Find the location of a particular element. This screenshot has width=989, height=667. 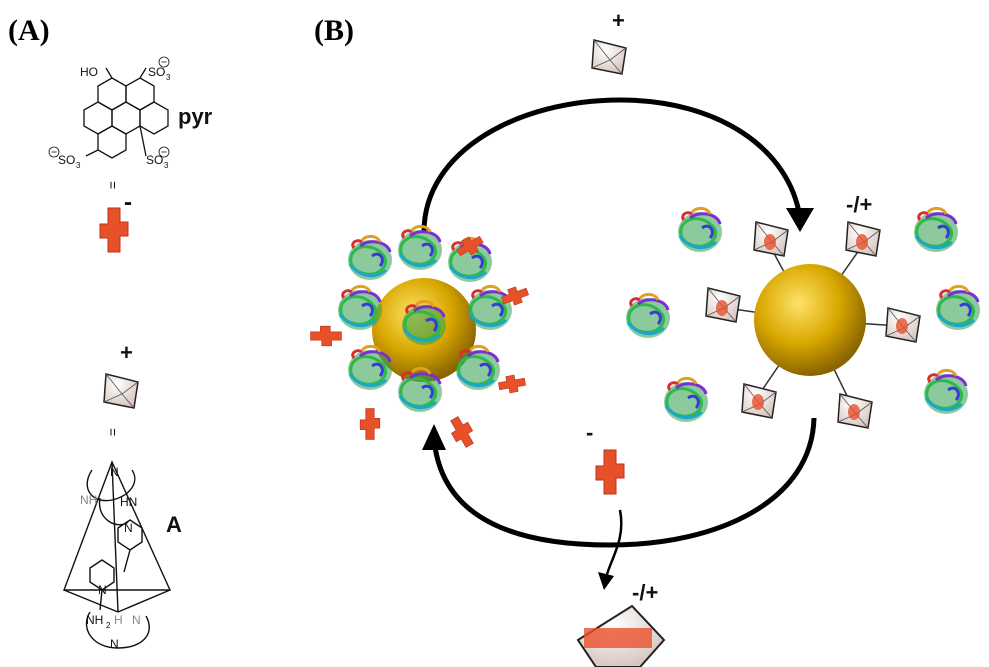

functionalized-nanoparticle is located at coordinates (813, 325).